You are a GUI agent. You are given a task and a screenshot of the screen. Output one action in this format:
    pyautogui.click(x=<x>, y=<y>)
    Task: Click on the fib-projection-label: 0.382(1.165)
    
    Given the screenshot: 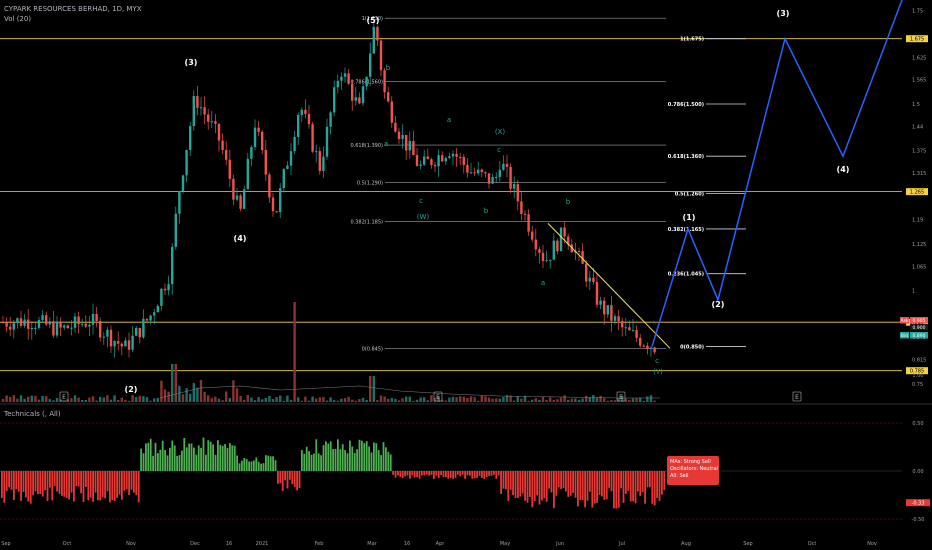 What is the action you would take?
    pyautogui.click(x=686, y=230)
    